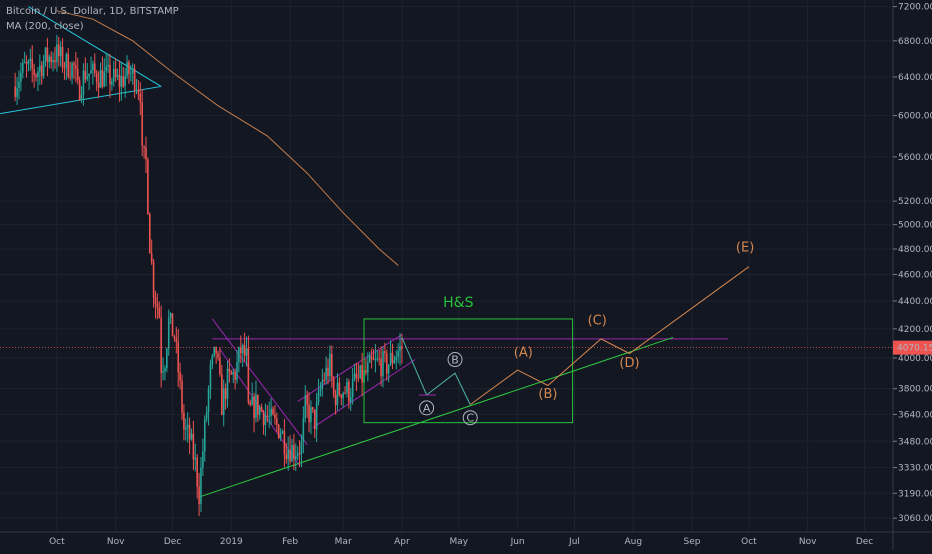  Describe the element at coordinates (915, 78) in the screenshot. I see `y-tick-label: 6400.00` at that location.